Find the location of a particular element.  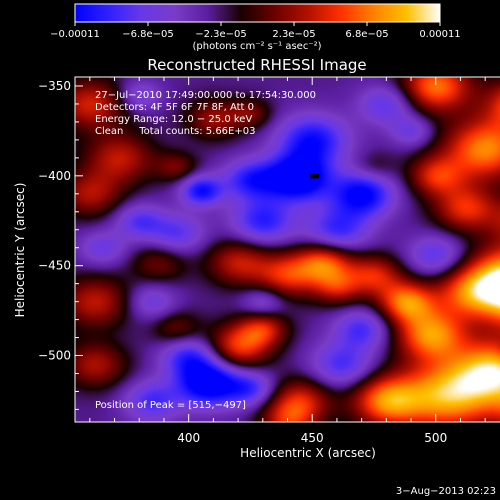

colorbar-unit-label: (photons cm⁻² s⁻¹ asec⁻²) is located at coordinates (256, 46).